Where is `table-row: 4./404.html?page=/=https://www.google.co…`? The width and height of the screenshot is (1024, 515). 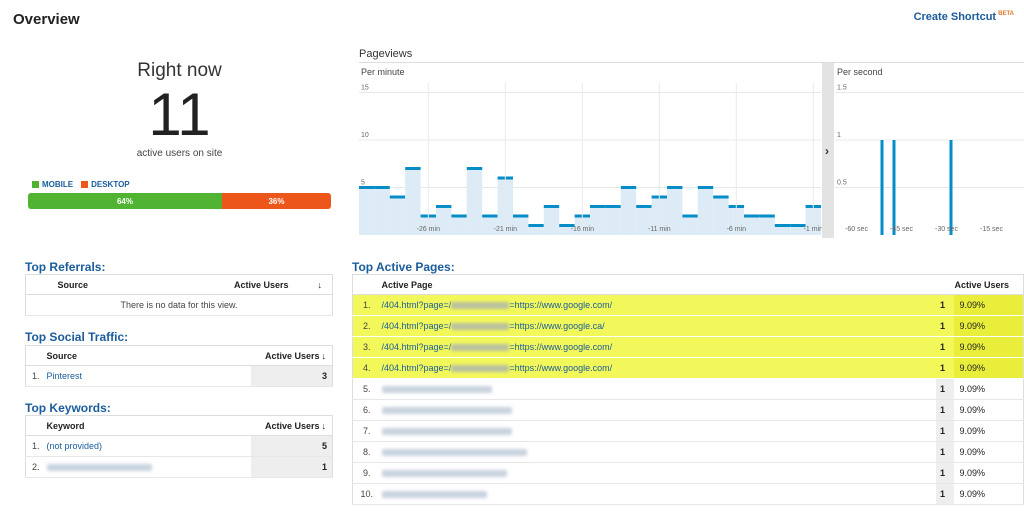
table-row: 4./404.html?page=/=https://www.google.co… is located at coordinates (688, 368).